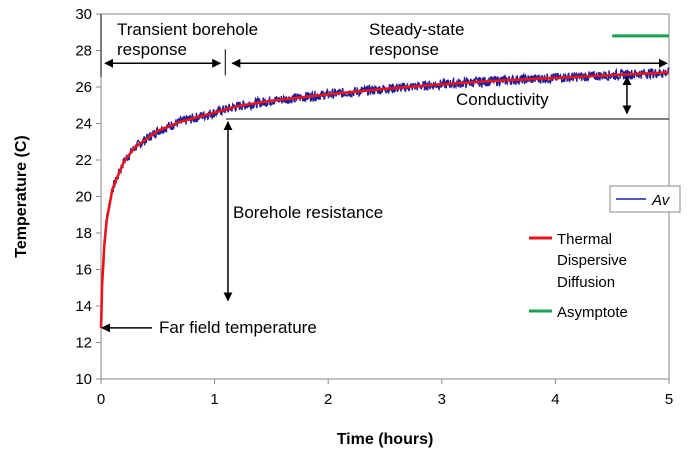 This screenshot has height=459, width=688. What do you see at coordinates (328, 399) in the screenshot?
I see `x-tick-label: 2` at bounding box center [328, 399].